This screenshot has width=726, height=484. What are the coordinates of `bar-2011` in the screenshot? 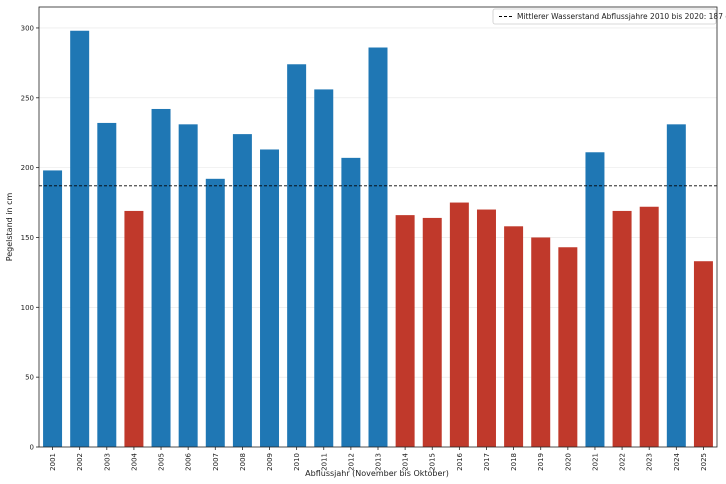 It's located at (324, 268).